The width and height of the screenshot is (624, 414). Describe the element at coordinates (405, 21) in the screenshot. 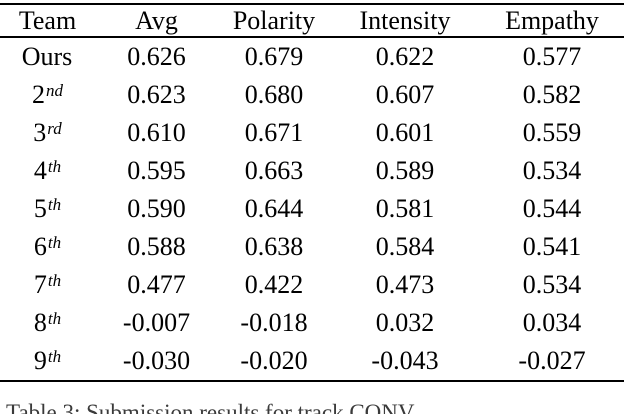

I see `column-header-intensity: Intensity` at that location.